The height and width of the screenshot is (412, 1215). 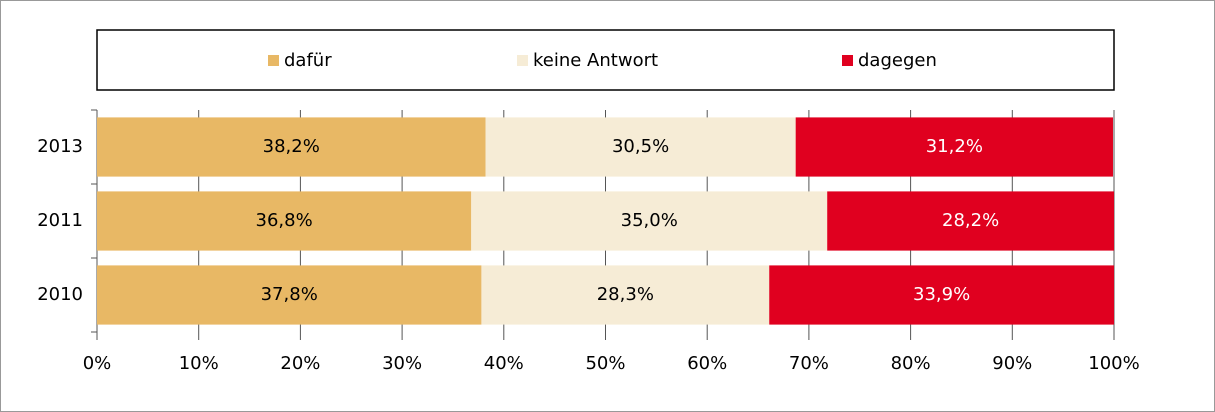 I want to click on x-tick-label: 10%, so click(x=199, y=363).